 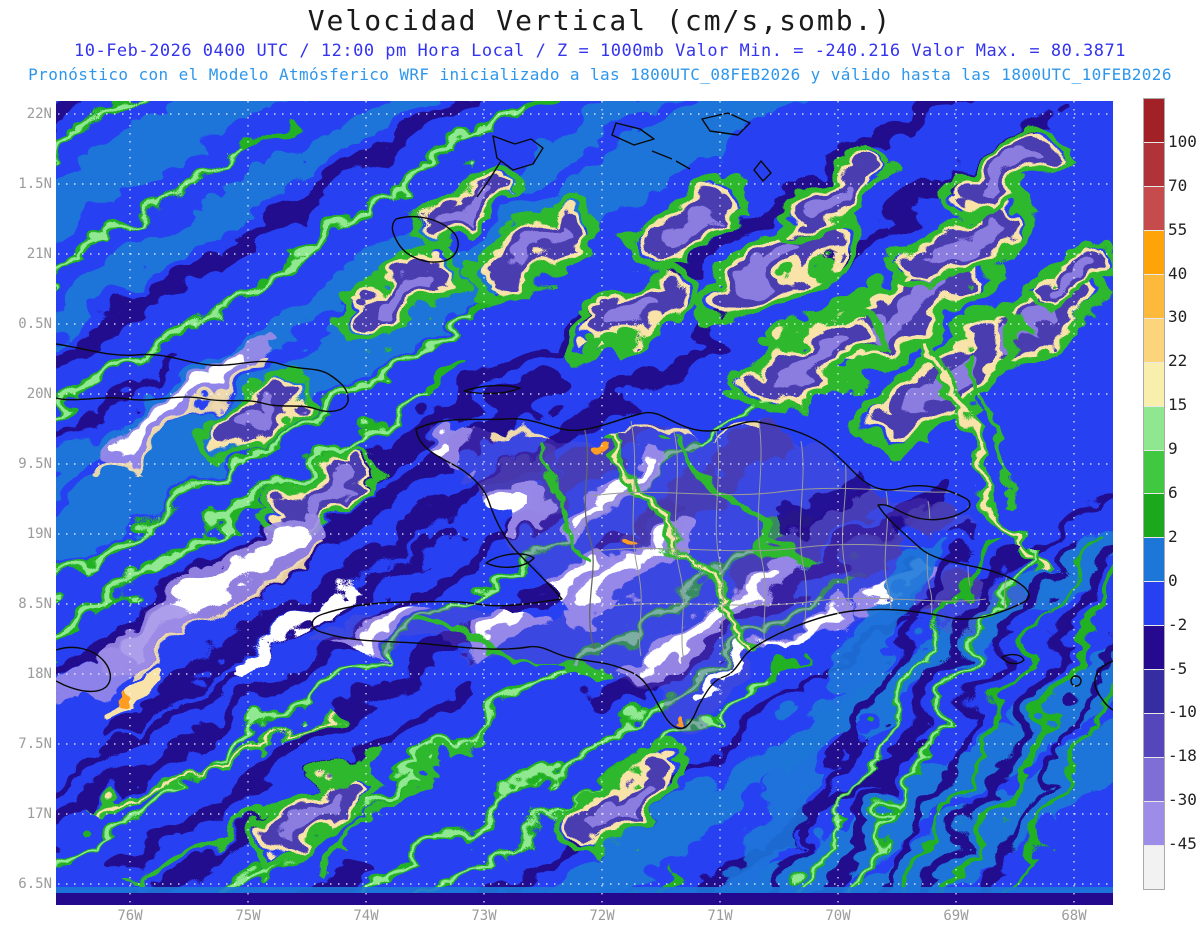 I want to click on colorbar-label: 40, so click(x=1178, y=273).